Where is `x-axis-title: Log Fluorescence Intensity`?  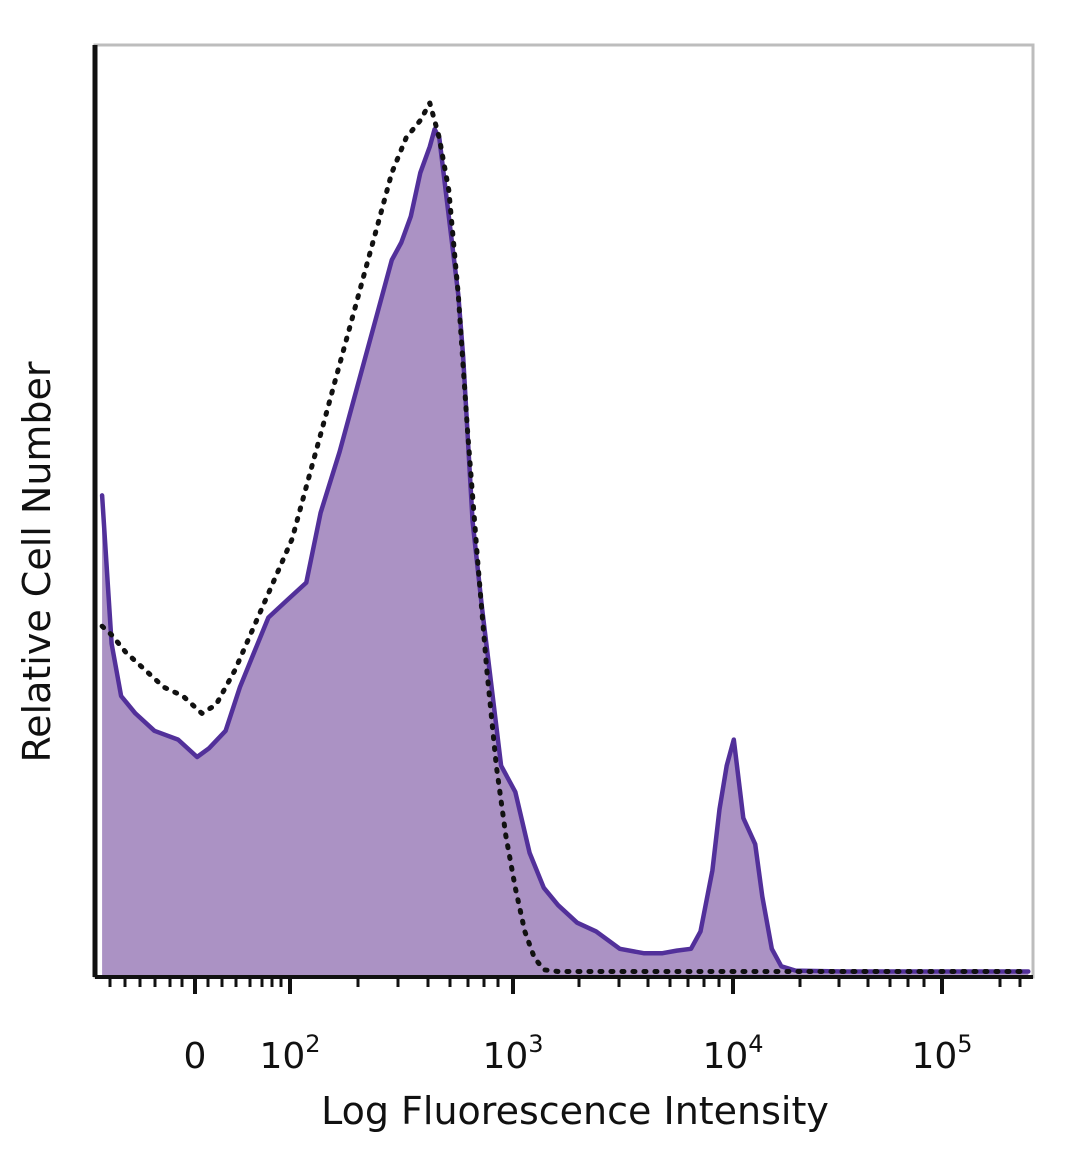
x-axis-title: Log Fluorescence Intensity is located at coordinates (575, 1111).